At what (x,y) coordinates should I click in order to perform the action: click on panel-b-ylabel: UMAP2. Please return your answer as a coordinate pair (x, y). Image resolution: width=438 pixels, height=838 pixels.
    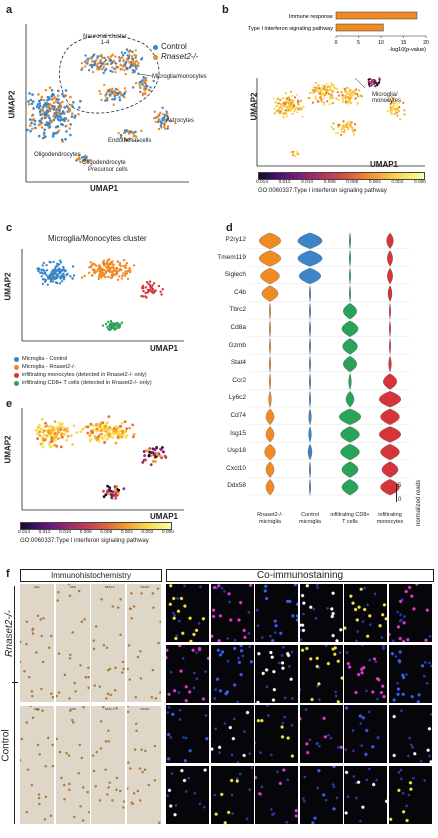
    Looking at the image, I should click on (254, 106).